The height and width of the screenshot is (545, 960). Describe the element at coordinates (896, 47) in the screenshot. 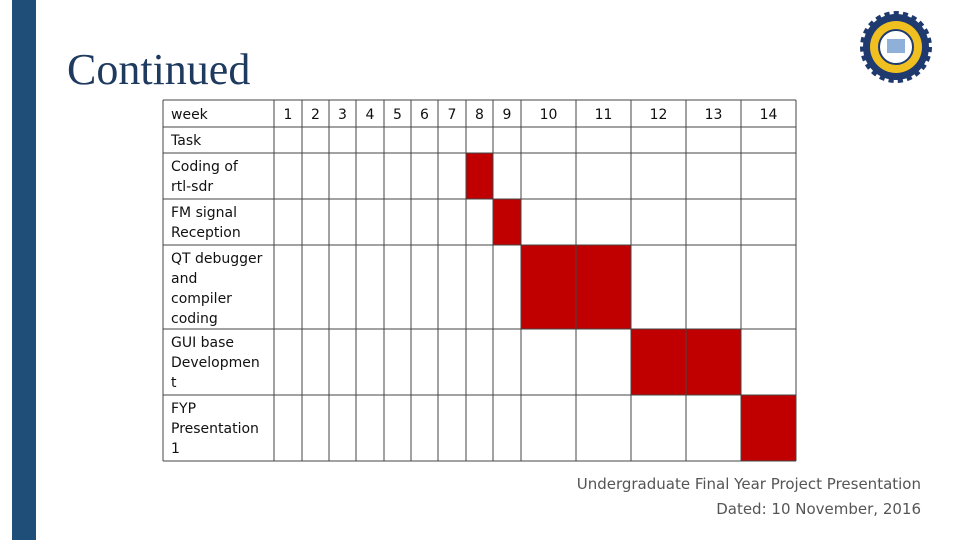

I see `logo` at that location.